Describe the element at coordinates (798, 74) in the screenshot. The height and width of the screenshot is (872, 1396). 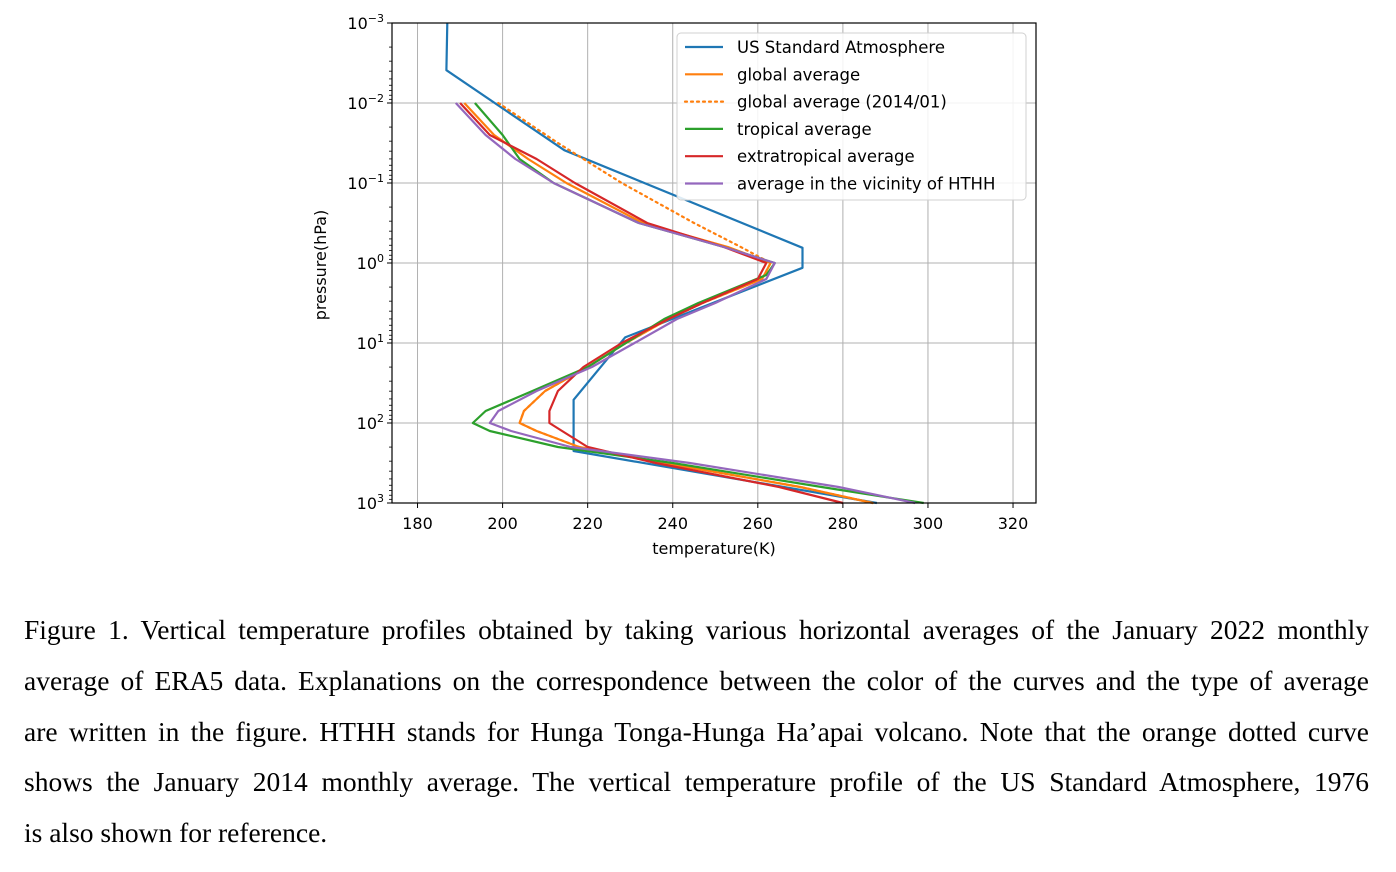
I see `legend-label: global average` at that location.